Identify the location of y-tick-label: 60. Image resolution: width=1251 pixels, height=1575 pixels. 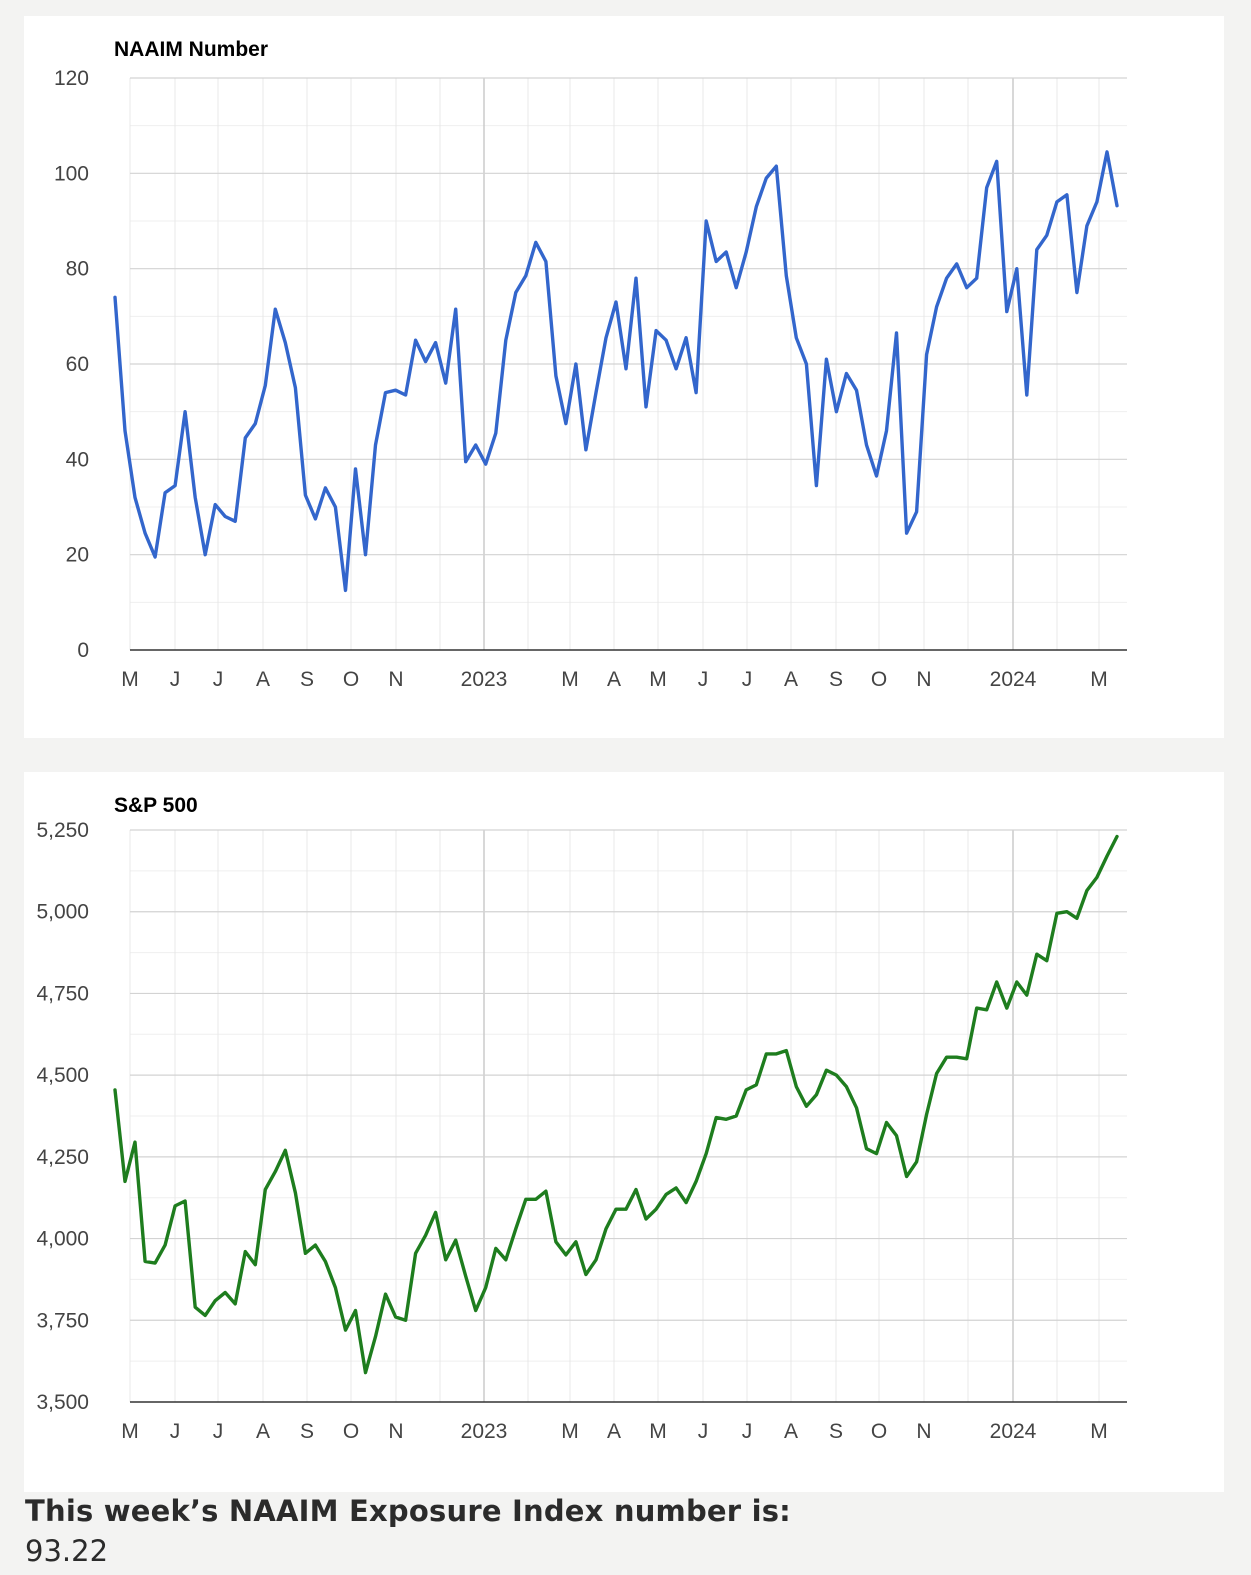
(77, 364).